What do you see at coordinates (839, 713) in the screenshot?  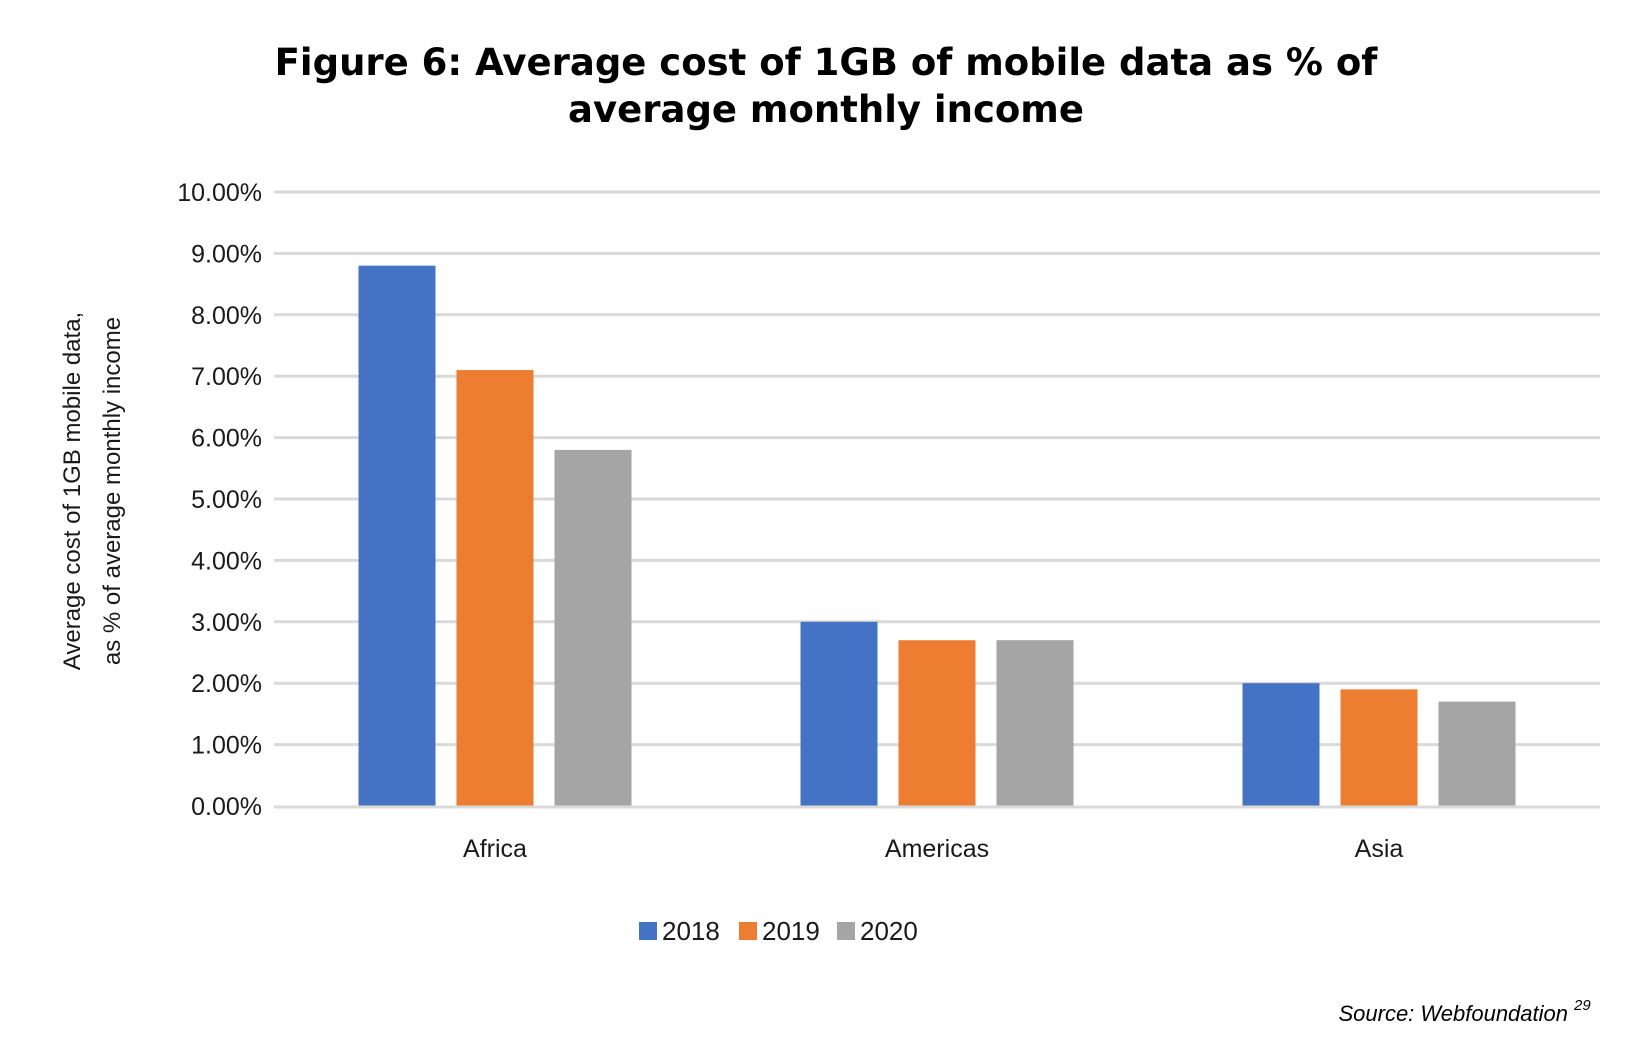 I see `bar-americas-2018` at bounding box center [839, 713].